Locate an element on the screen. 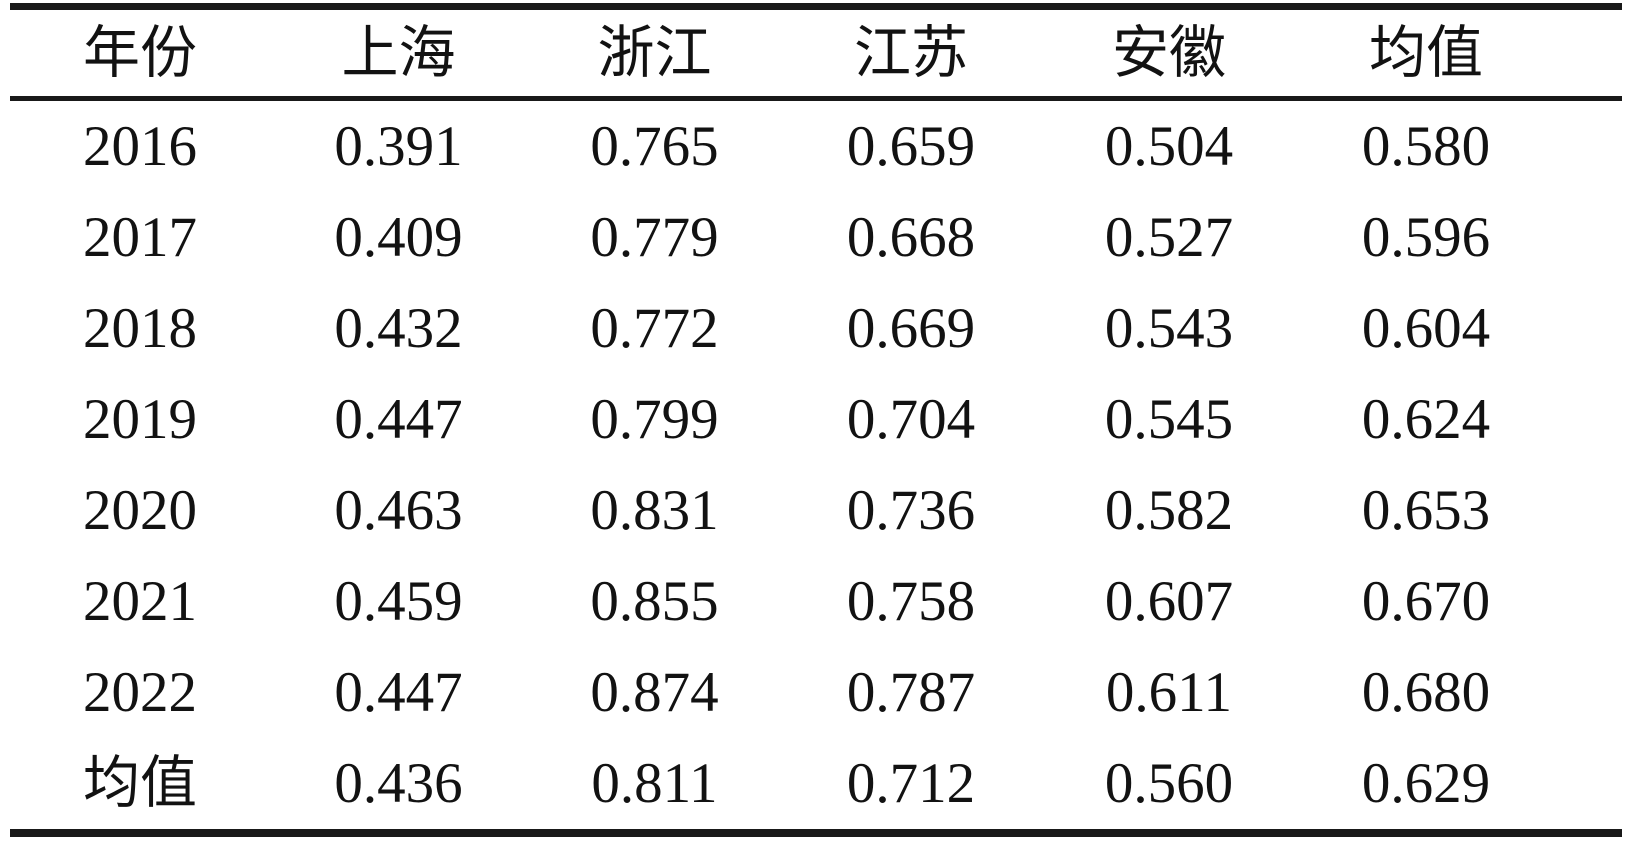 The height and width of the screenshot is (847, 1632). column-header-mean: 均值 is located at coordinates (1460, 53).